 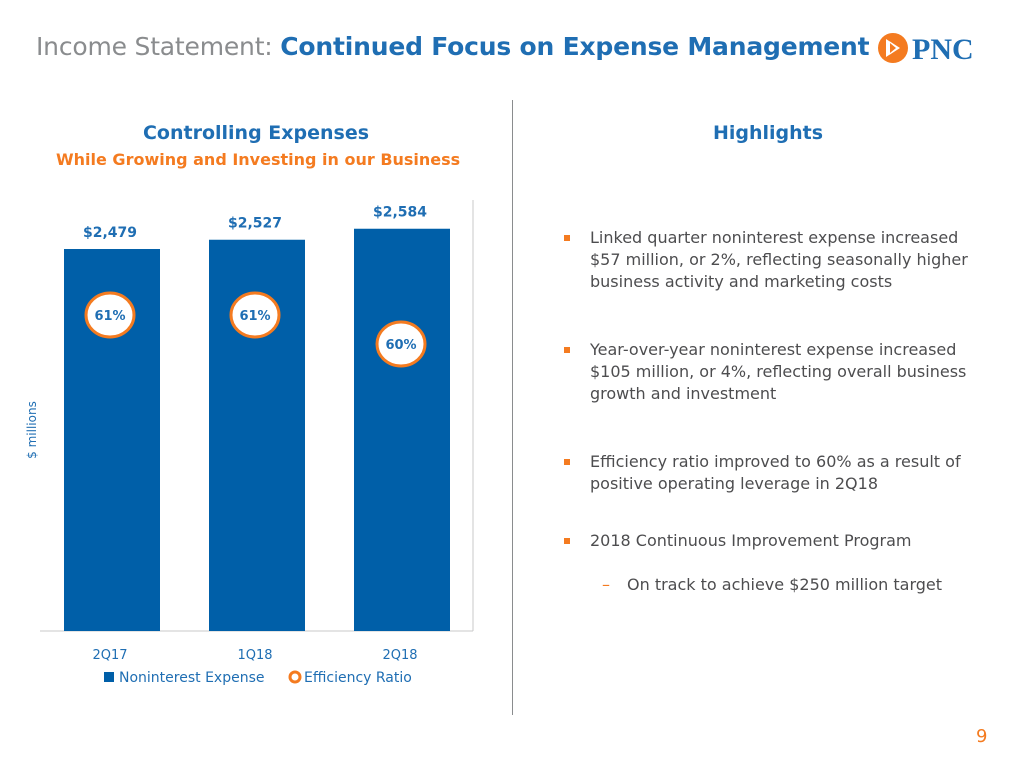 I want to click on page-number: 9, so click(x=982, y=736).